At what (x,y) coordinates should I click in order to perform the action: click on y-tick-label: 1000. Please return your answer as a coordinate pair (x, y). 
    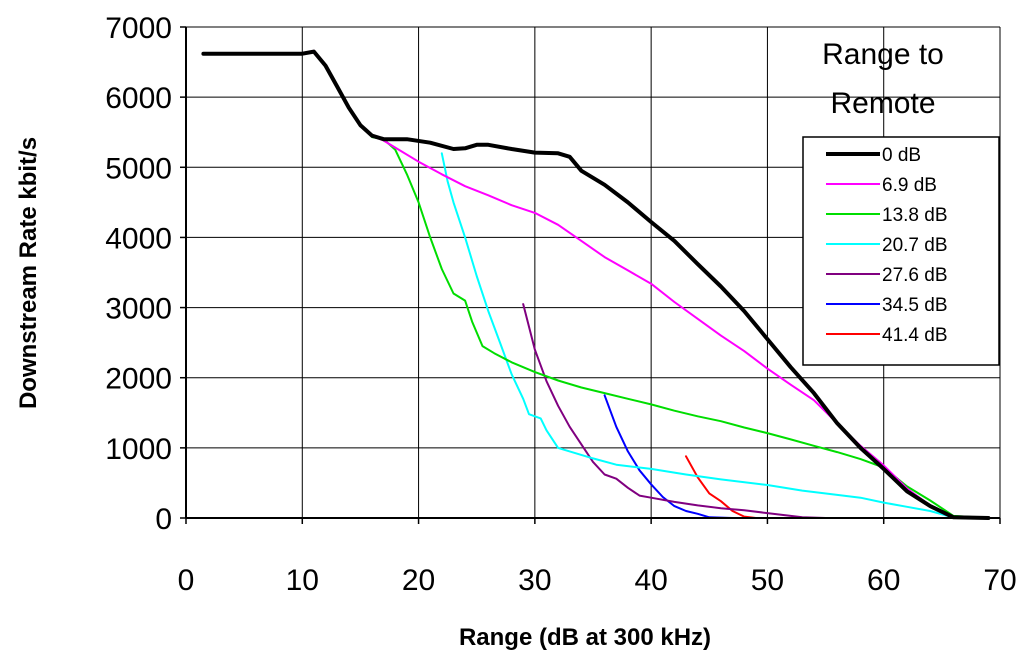
    Looking at the image, I should click on (138, 449).